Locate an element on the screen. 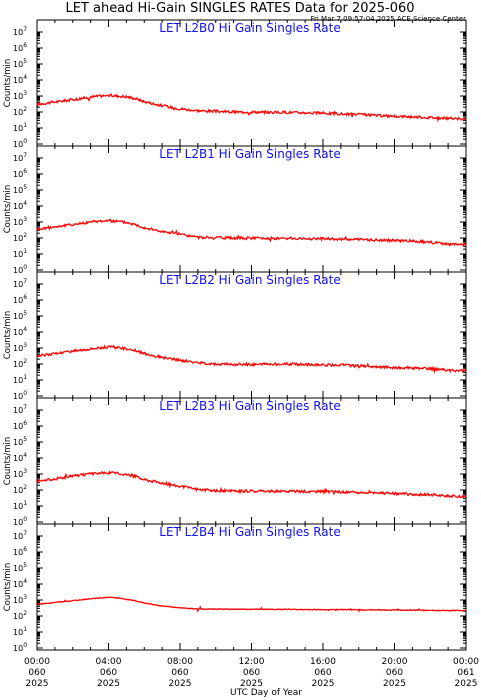  x-tick-label: 061 is located at coordinates (465, 673).